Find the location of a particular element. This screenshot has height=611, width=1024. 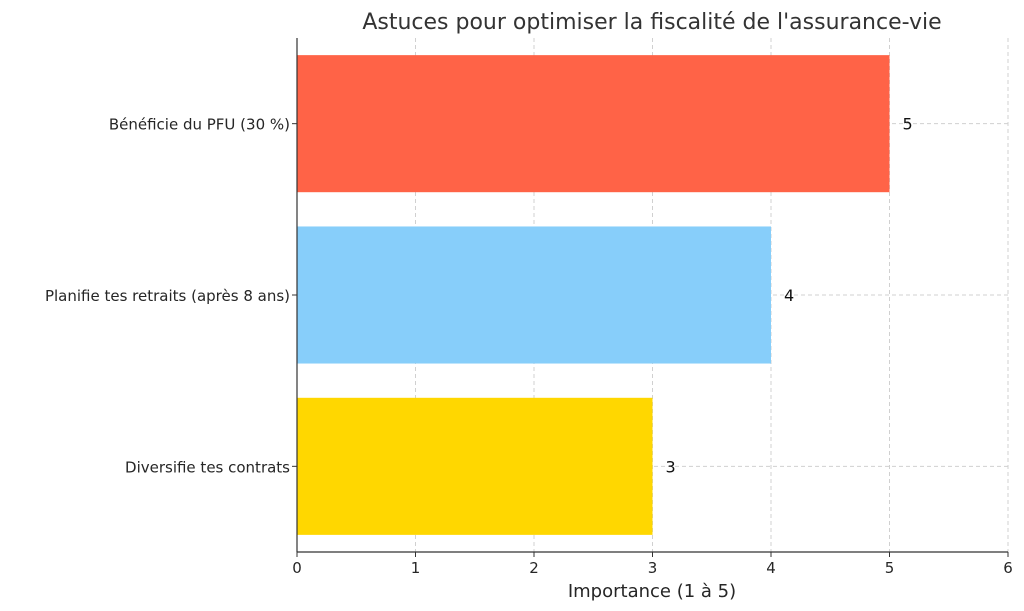

value-labels: 5 4 3 is located at coordinates (789, 296).